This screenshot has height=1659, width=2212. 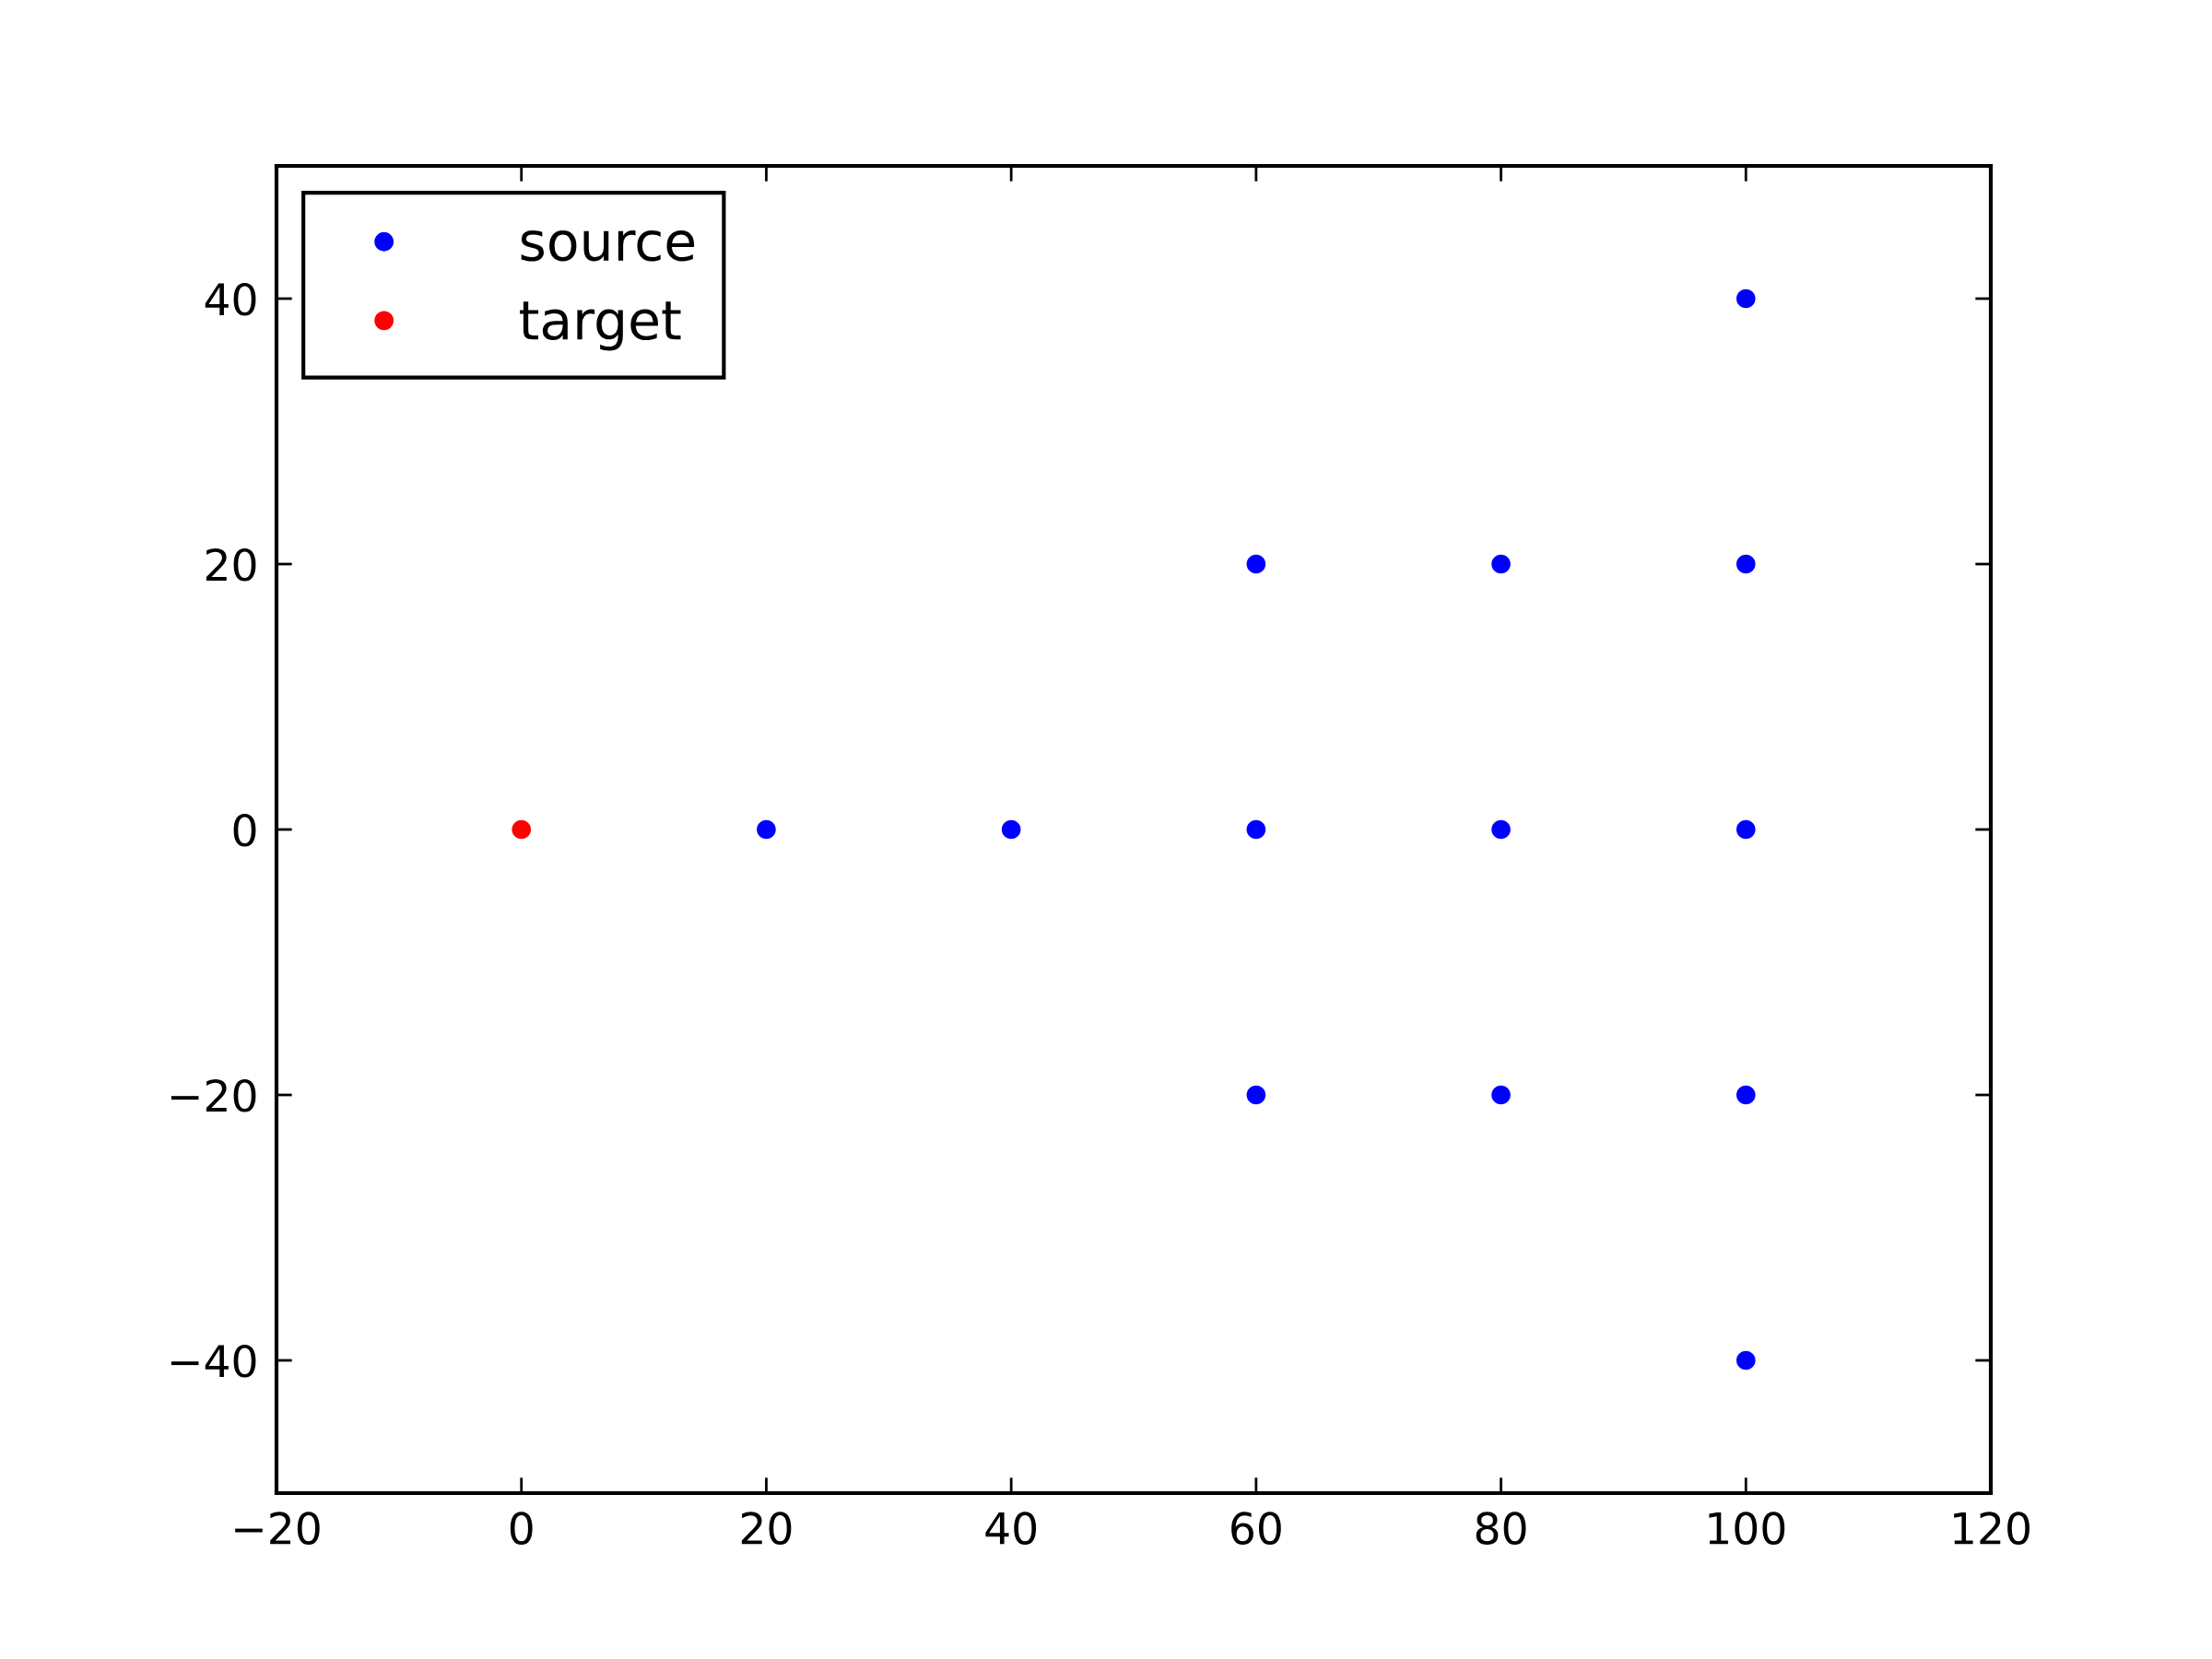 What do you see at coordinates (277, 1528) in the screenshot?
I see `x-tick-label: −20` at bounding box center [277, 1528].